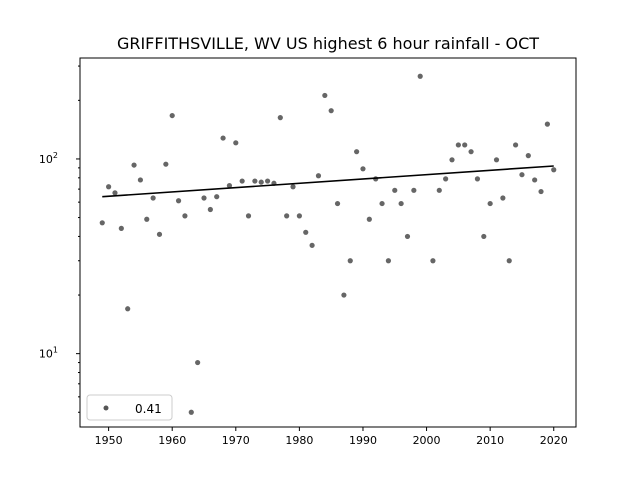 The height and width of the screenshot is (484, 640). I want to click on y-tick-label: 10¹, so click(48, 353).